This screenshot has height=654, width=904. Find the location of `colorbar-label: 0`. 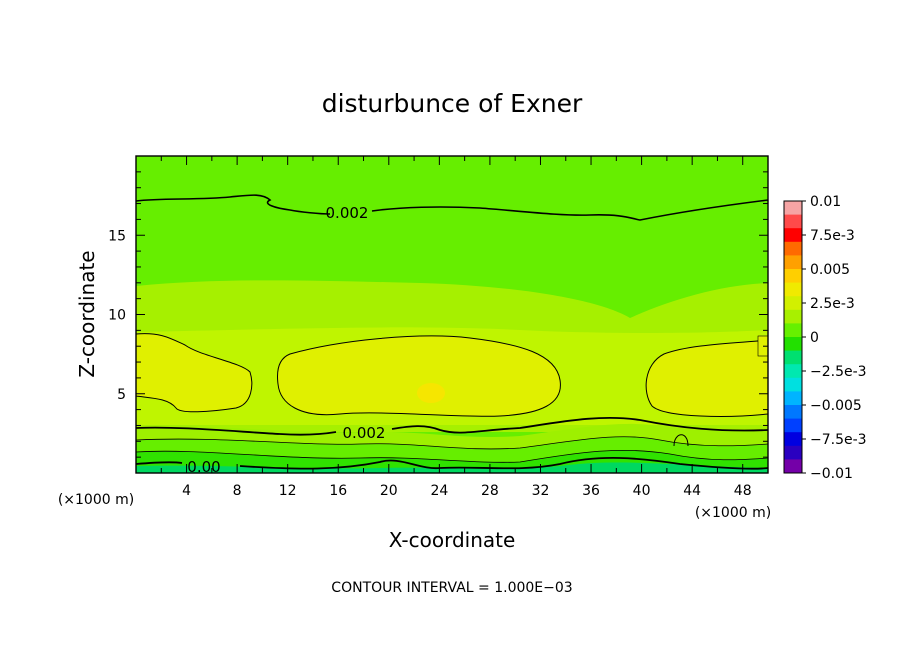

colorbar-label: 0 is located at coordinates (814, 338).